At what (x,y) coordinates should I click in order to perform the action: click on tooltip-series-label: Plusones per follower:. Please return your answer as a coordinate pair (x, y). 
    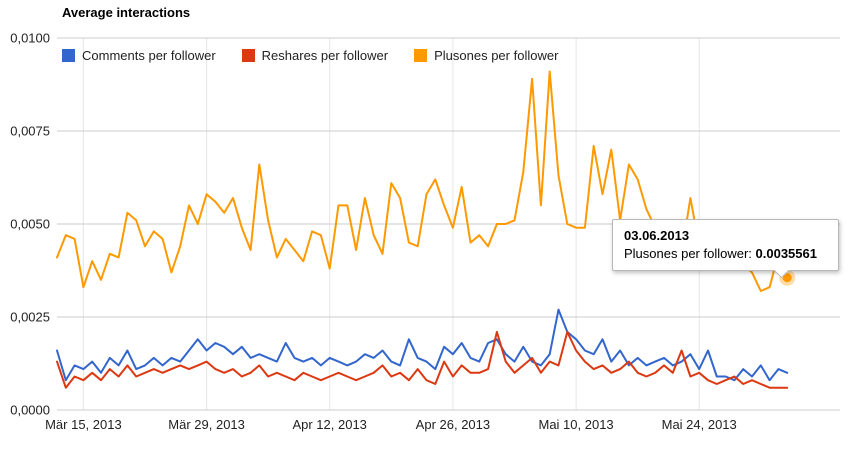
    Looking at the image, I should click on (690, 253).